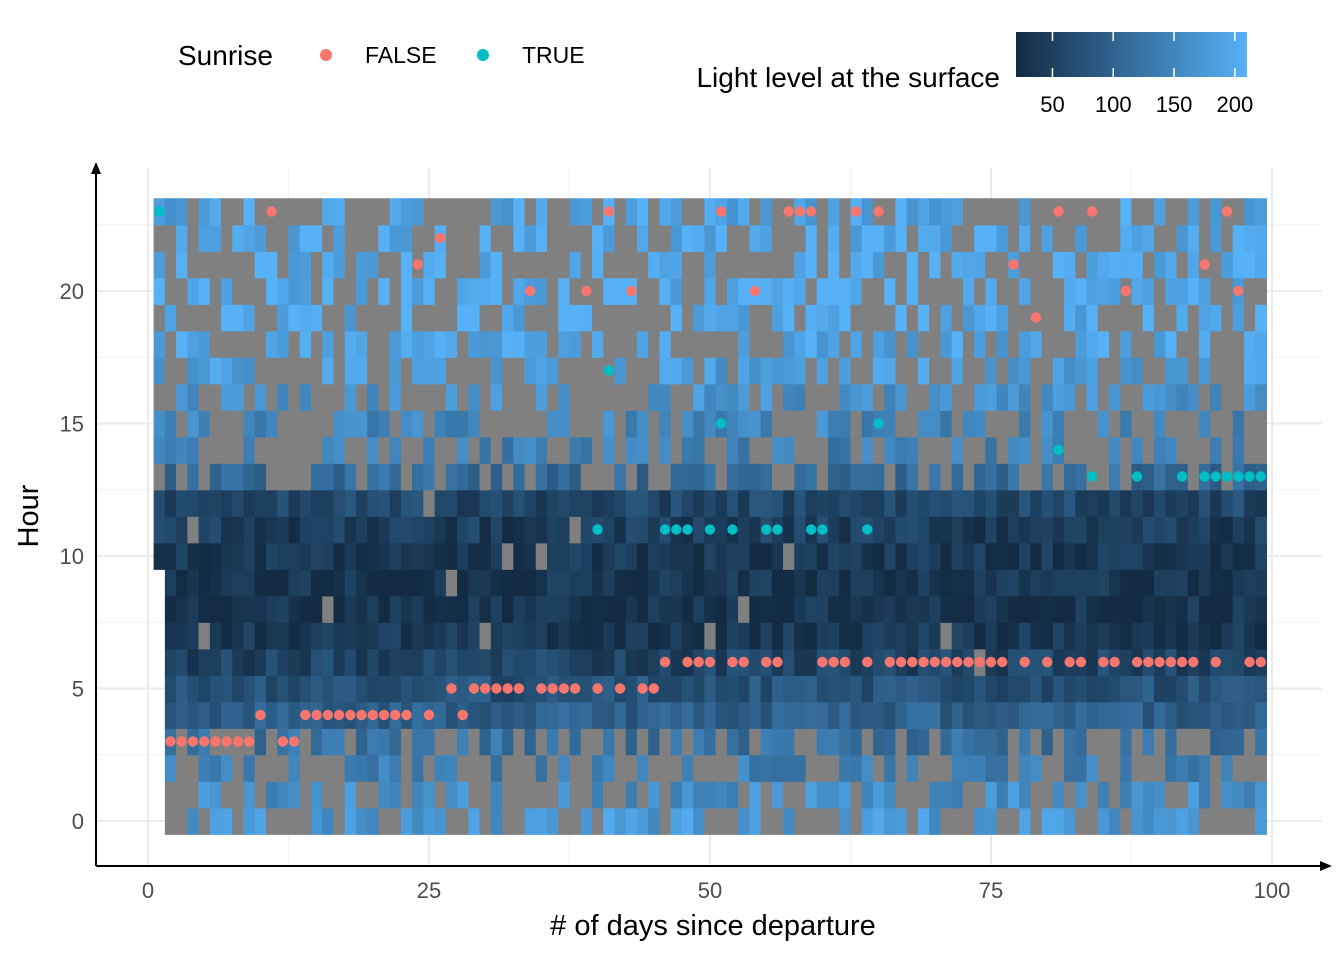 The height and width of the screenshot is (960, 1344). Describe the element at coordinates (1113, 104) in the screenshot. I see `colorbar-tick-label: 100` at that location.